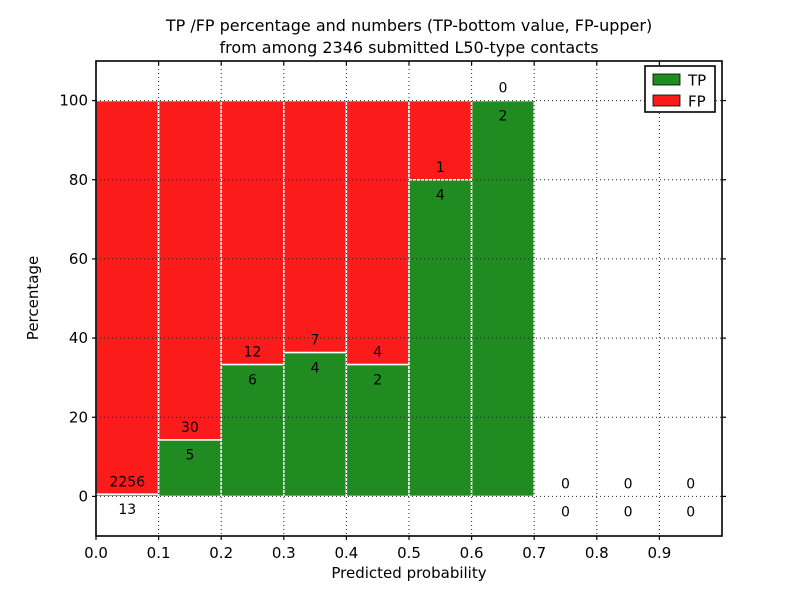 This screenshot has width=800, height=600. Describe the element at coordinates (680, 89) in the screenshot. I see `legend: TP FP` at that location.